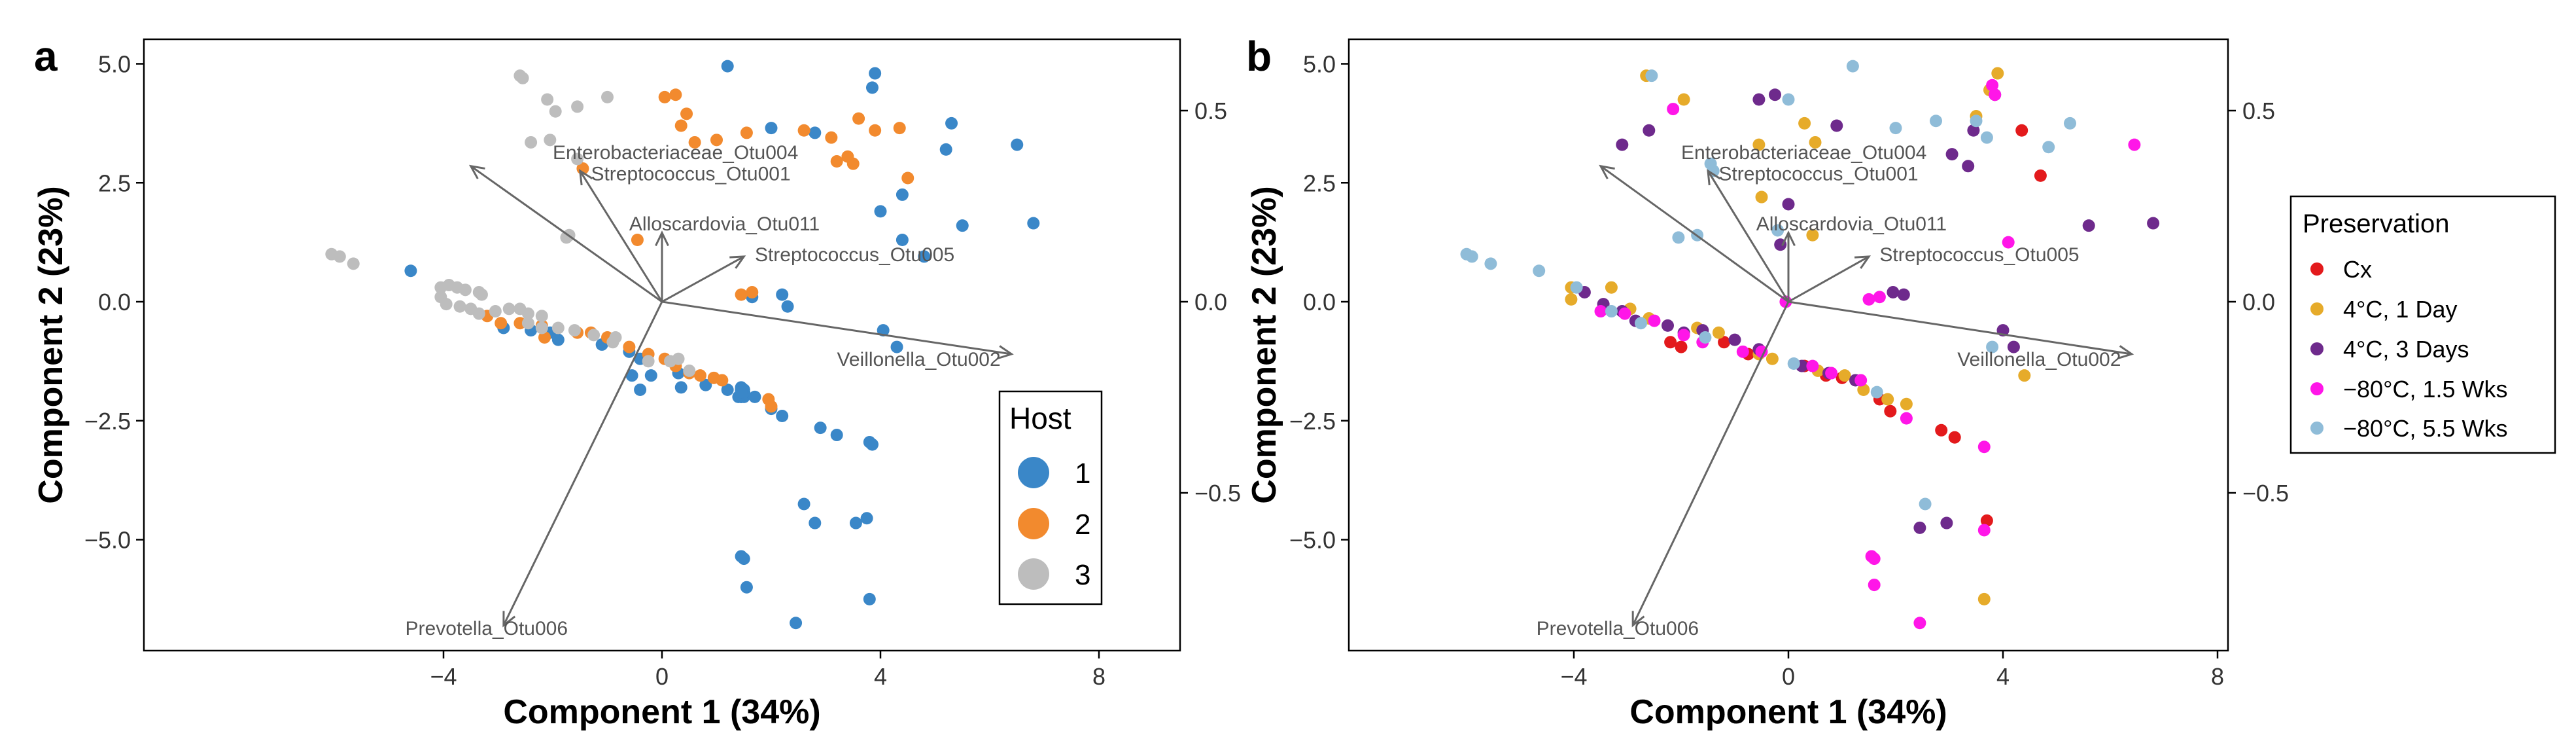 The width and height of the screenshot is (2576, 756). I want to click on legend-label-m80c-1-5wks: −80°C, 1.5 Wks, so click(2425, 389).